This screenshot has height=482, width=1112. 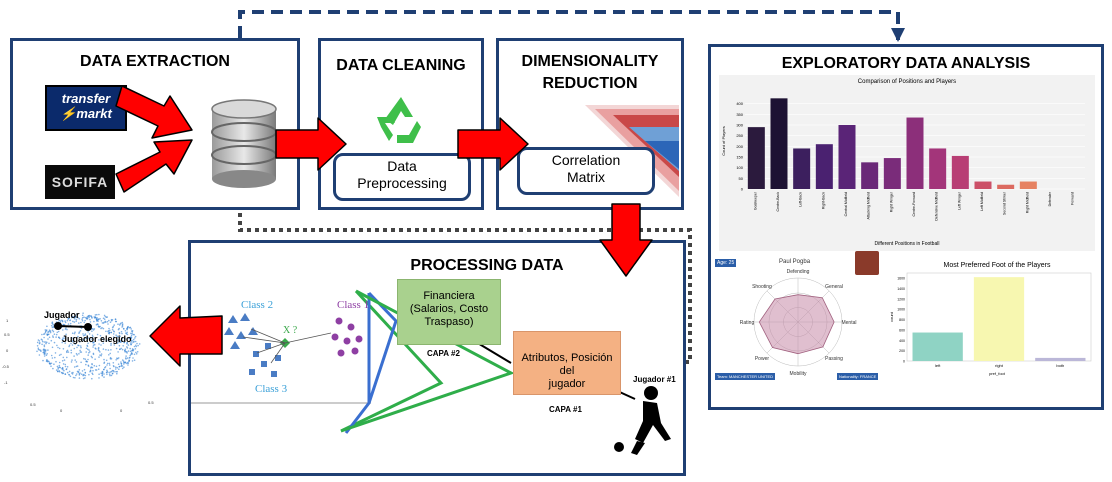 I want to click on svg-text: 0, so click(x=121, y=410).